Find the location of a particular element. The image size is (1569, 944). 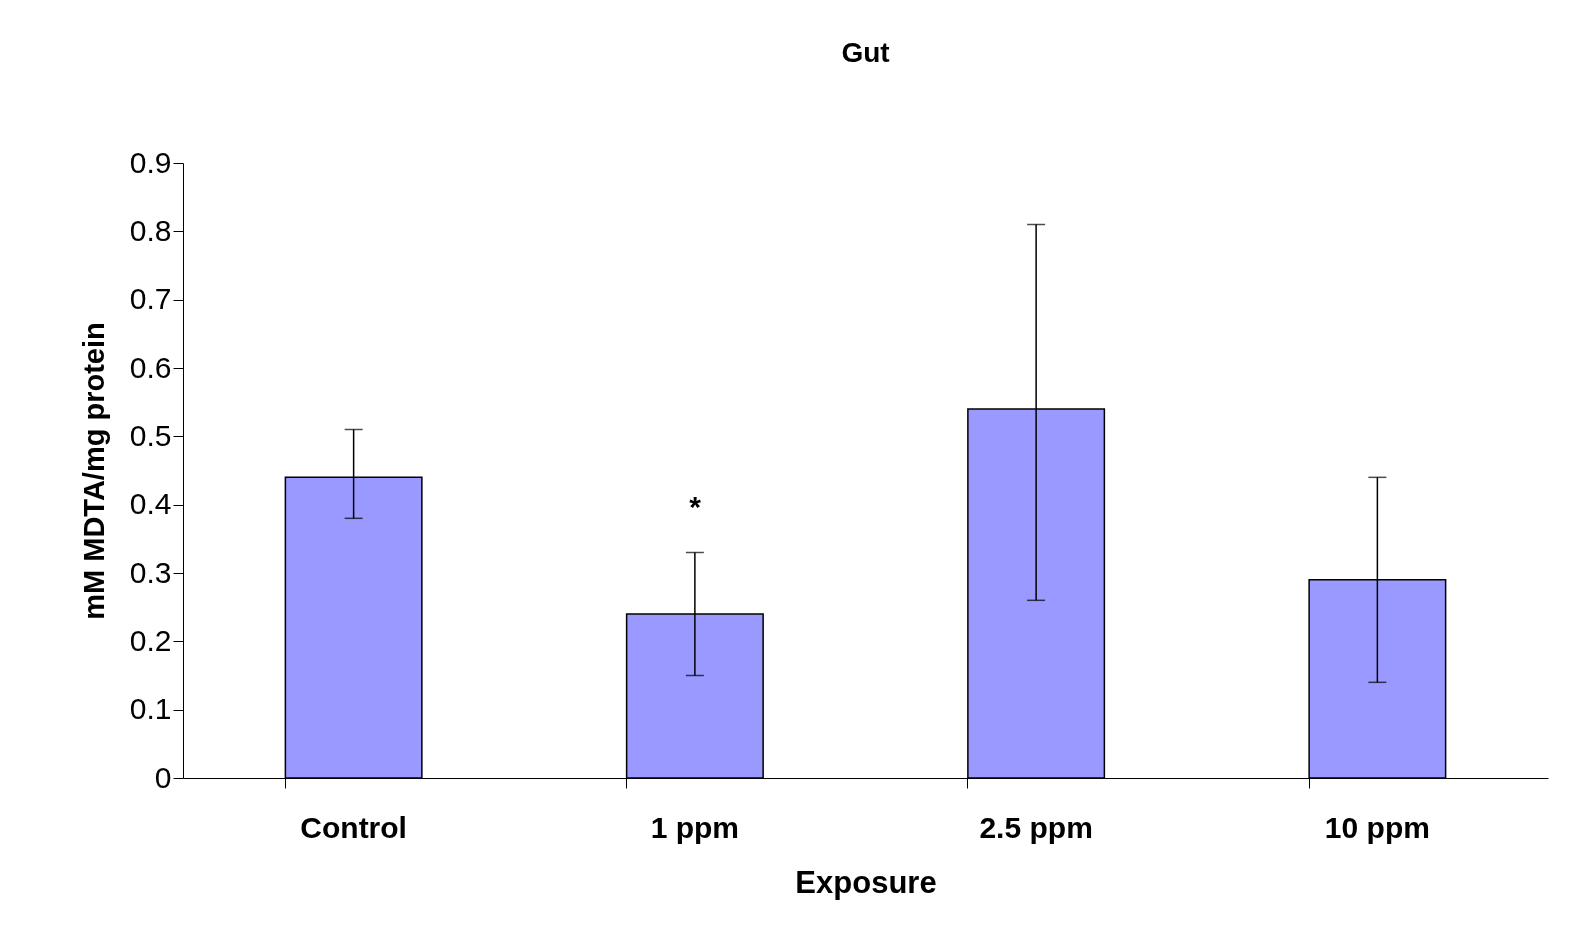

y-tick-label: 0.7 is located at coordinates (150, 299).